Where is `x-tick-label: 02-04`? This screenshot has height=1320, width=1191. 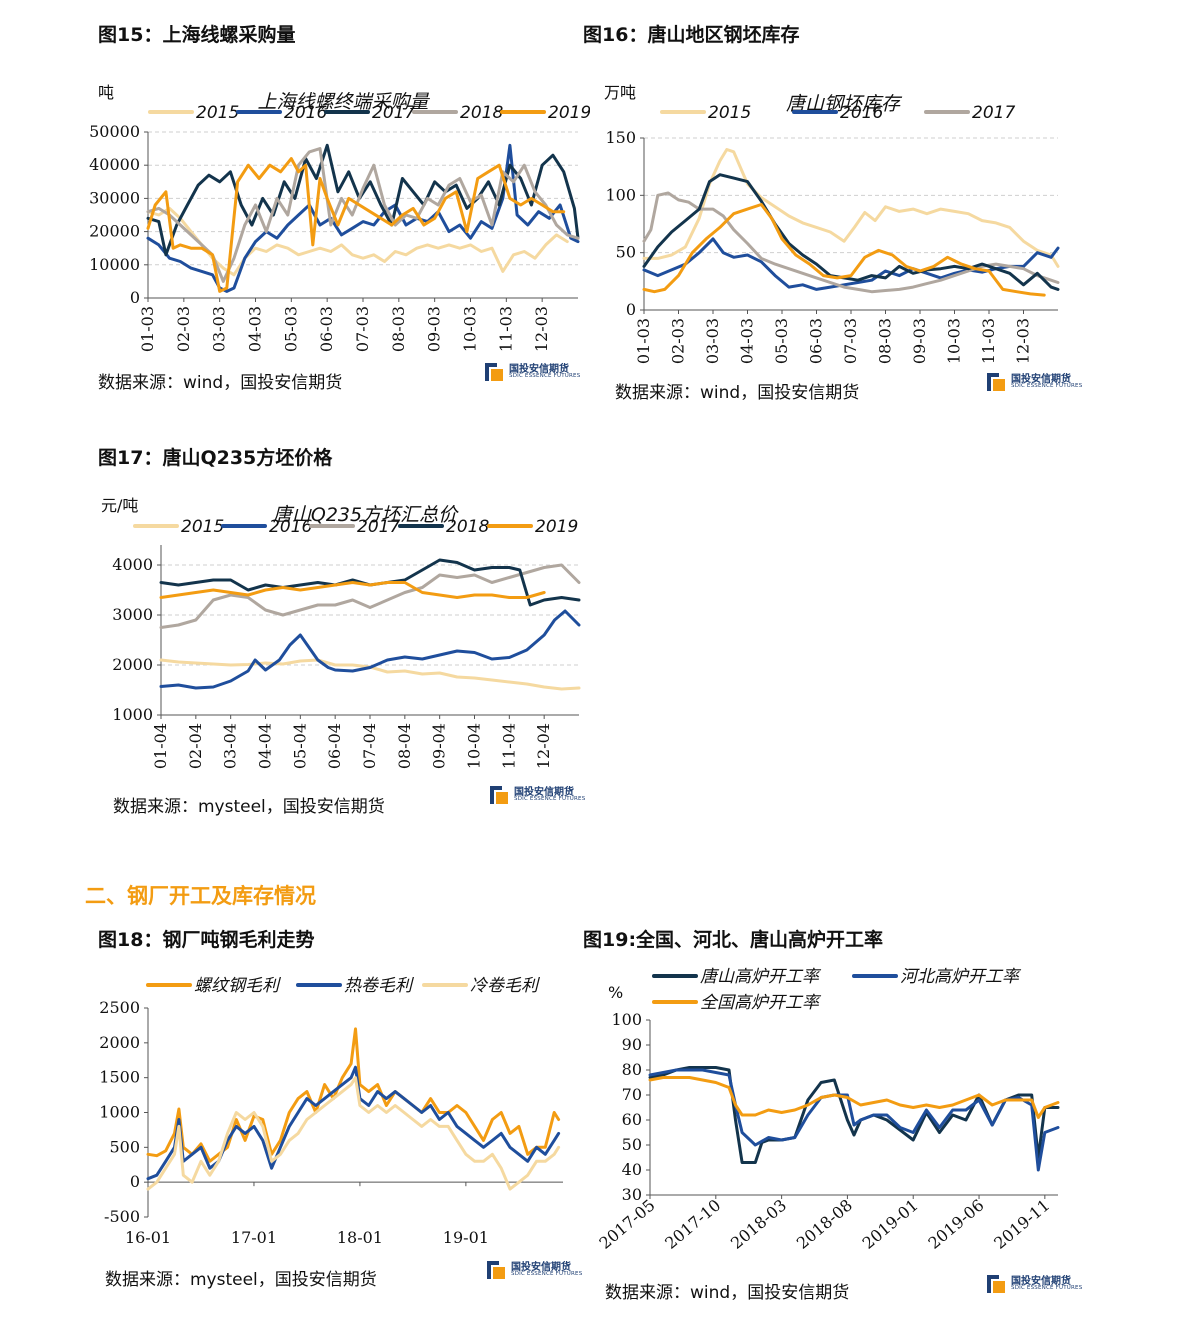 x-tick-label: 02-04 is located at coordinates (195, 746).